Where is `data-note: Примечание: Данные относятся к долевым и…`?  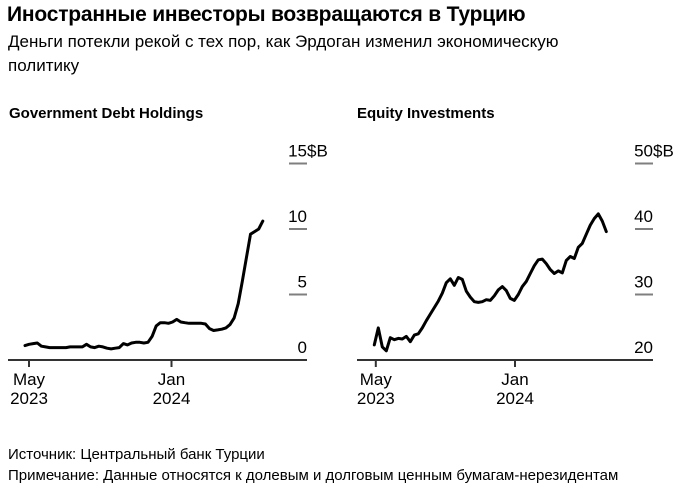 data-note: Примечание: Данные относятся к долевым и… is located at coordinates (313, 475).